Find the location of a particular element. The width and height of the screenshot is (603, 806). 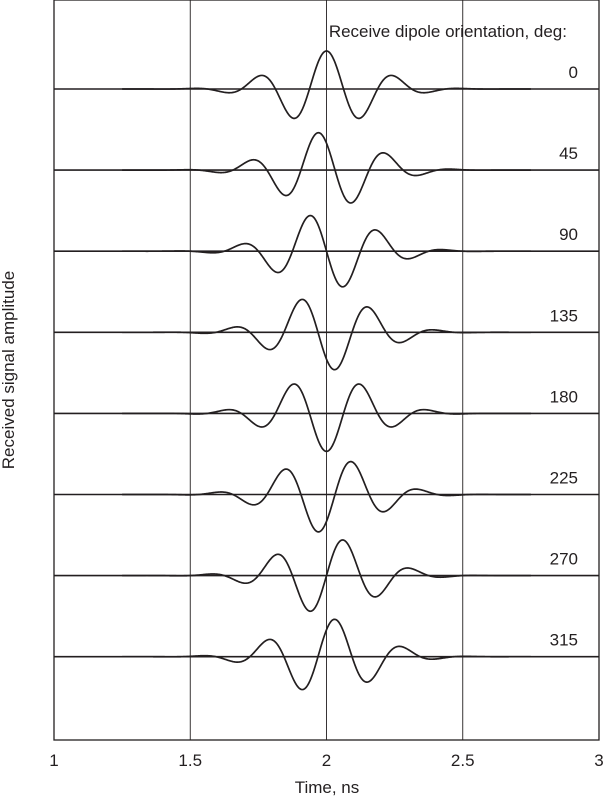

x-tick-label-2: 2 is located at coordinates (326, 760).